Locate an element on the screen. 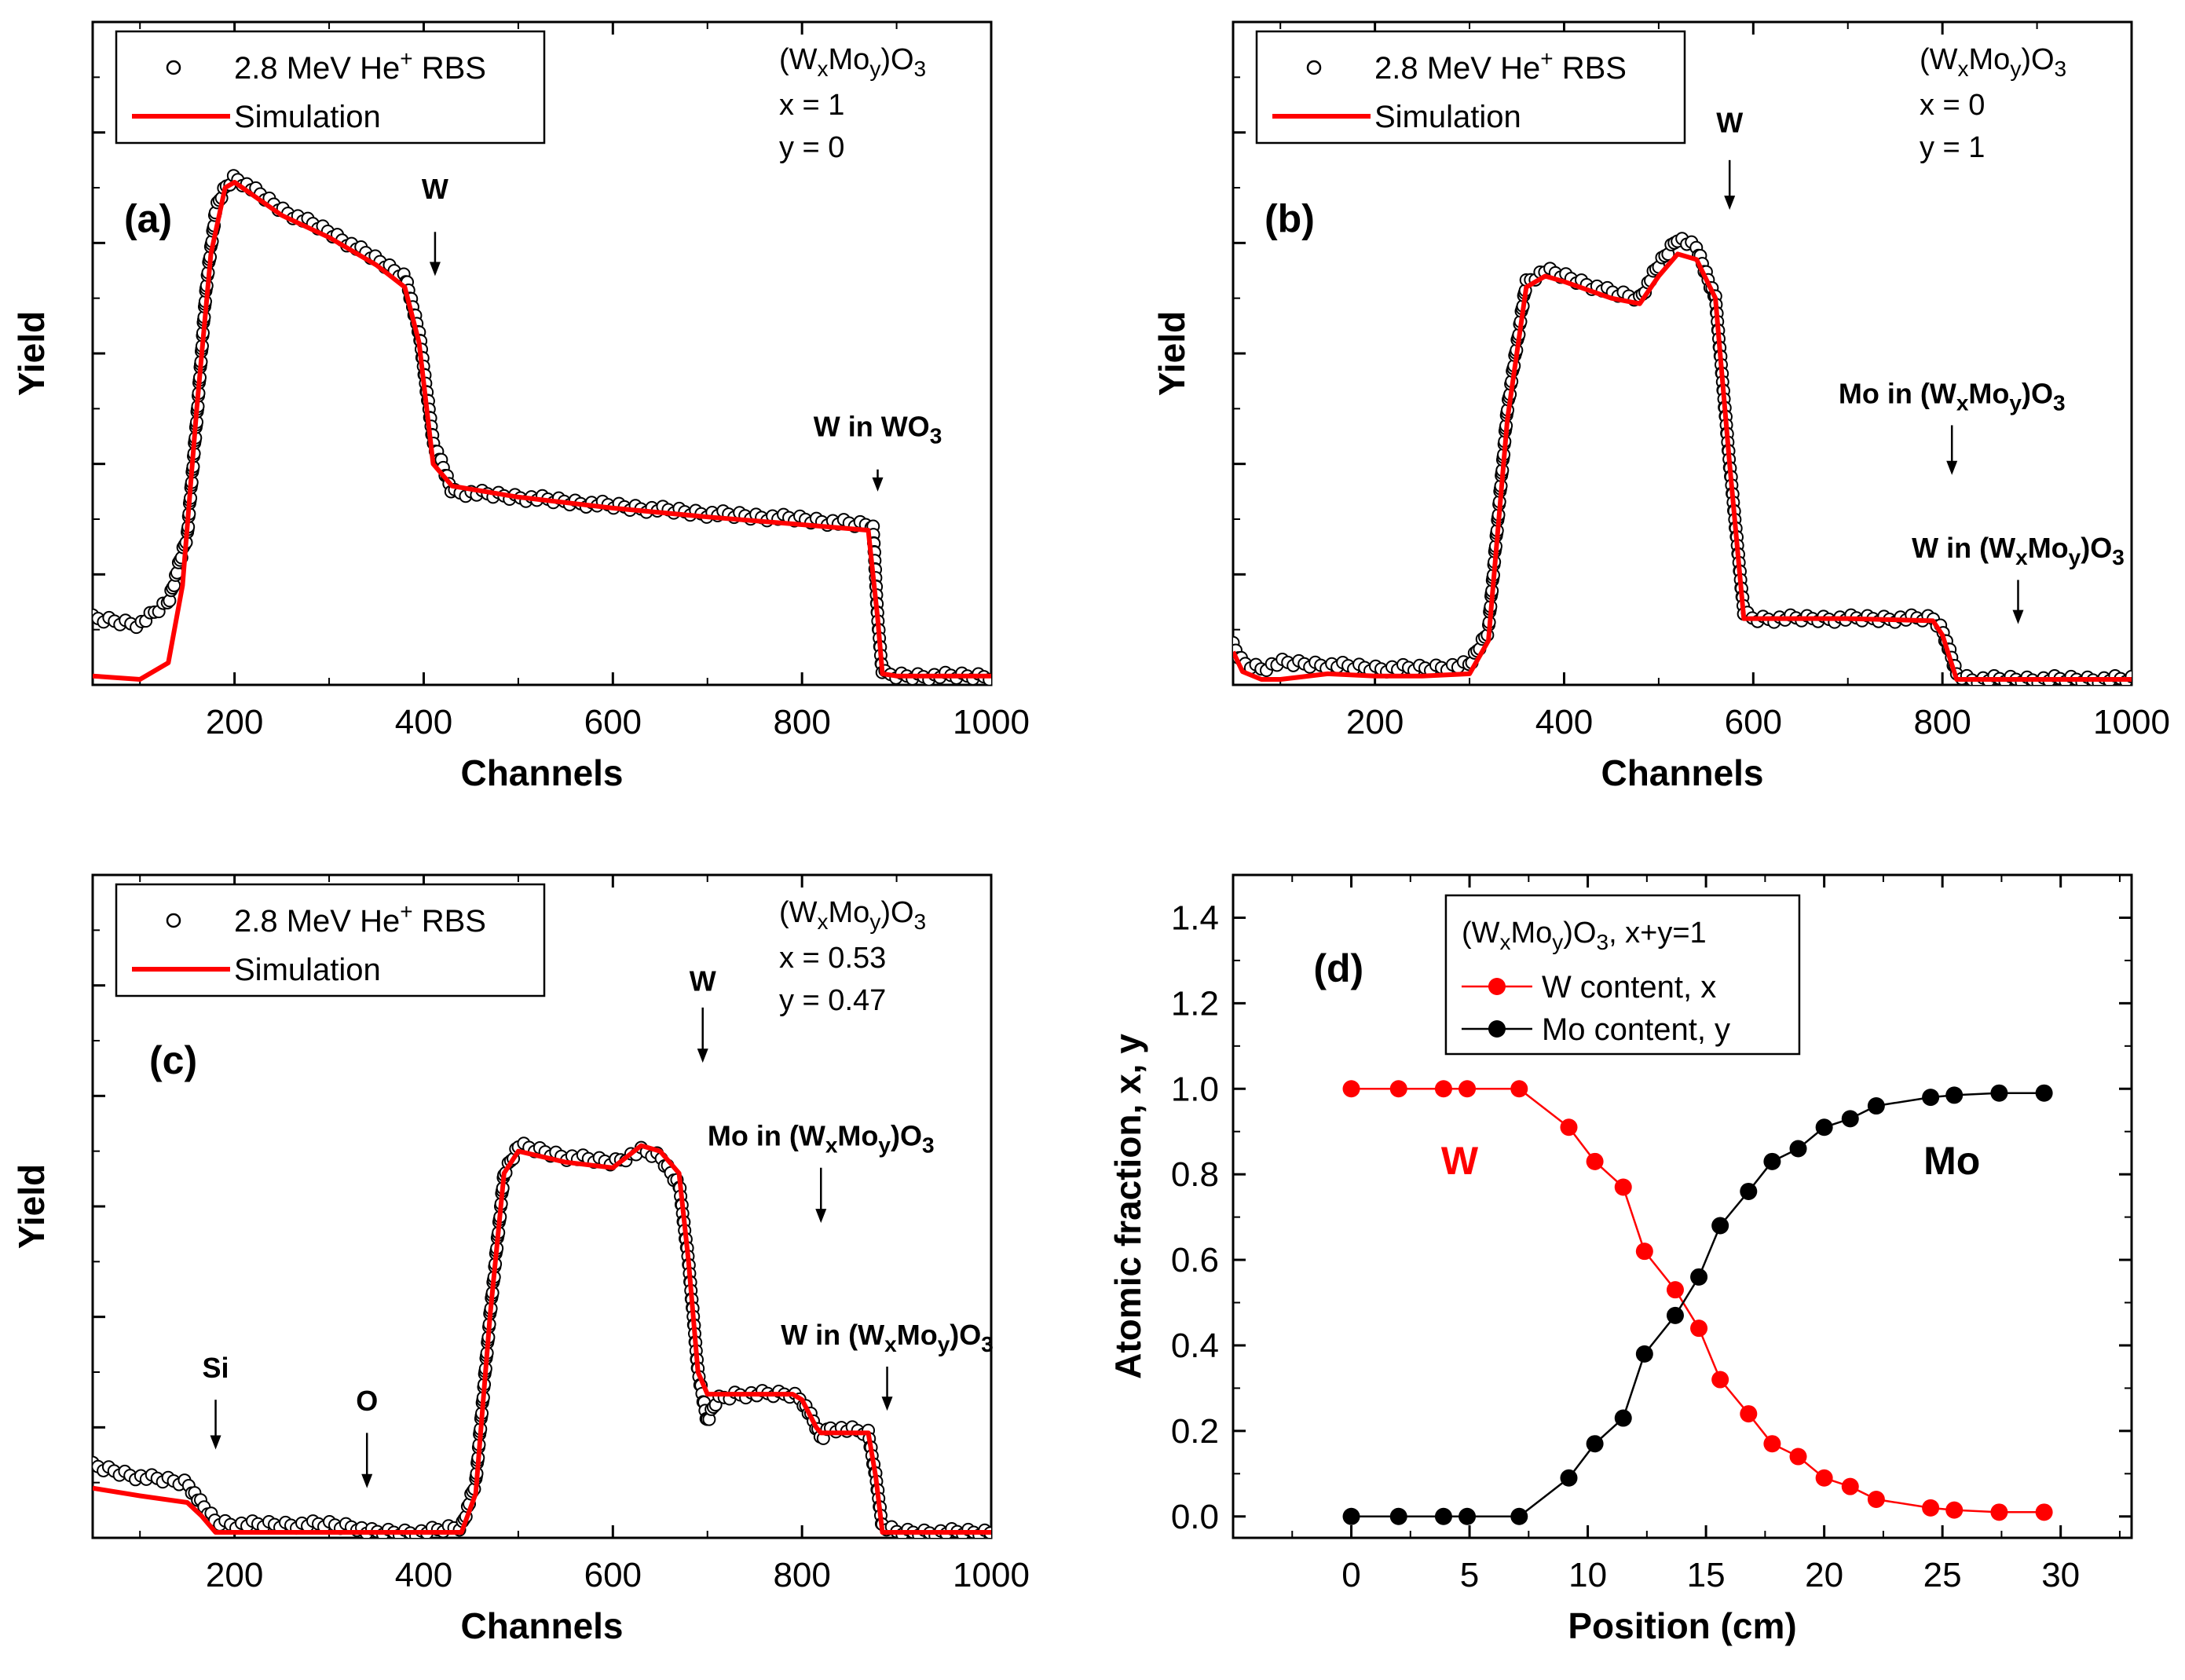 This screenshot has width=2185, height=1680. annotation-label-c-1-run-5: 3 is located at coordinates (928, 1145).